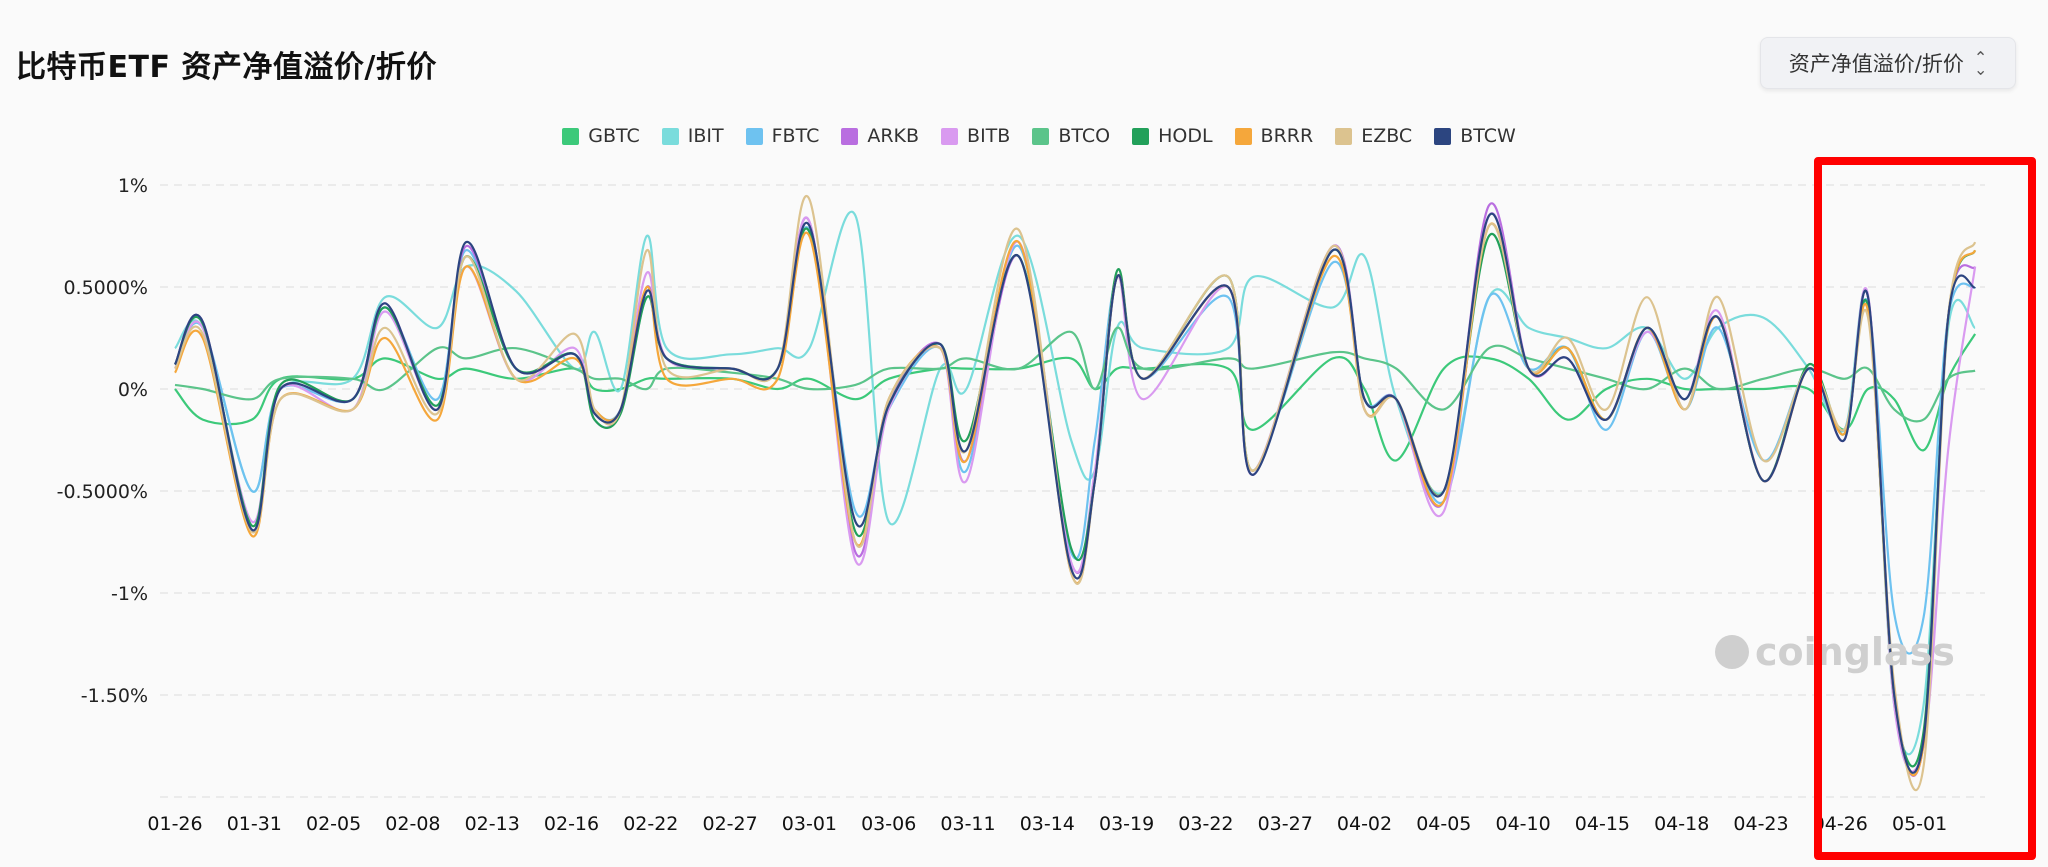 The image size is (2048, 867). What do you see at coordinates (1047, 824) in the screenshot?
I see `x-tick-label: 03-14` at bounding box center [1047, 824].